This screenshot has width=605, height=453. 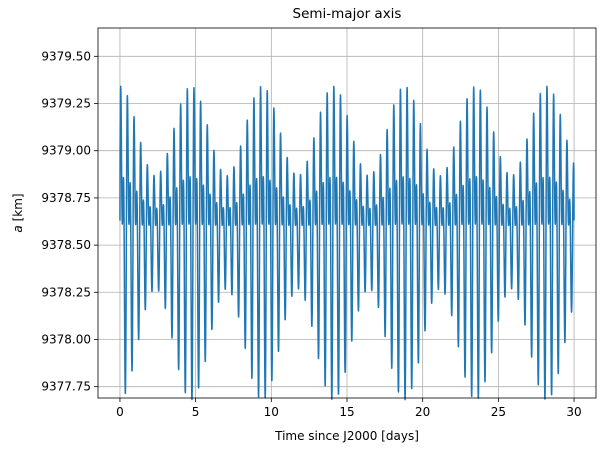 What do you see at coordinates (422, 412) in the screenshot?
I see `x-tick-label: 20` at bounding box center [422, 412].